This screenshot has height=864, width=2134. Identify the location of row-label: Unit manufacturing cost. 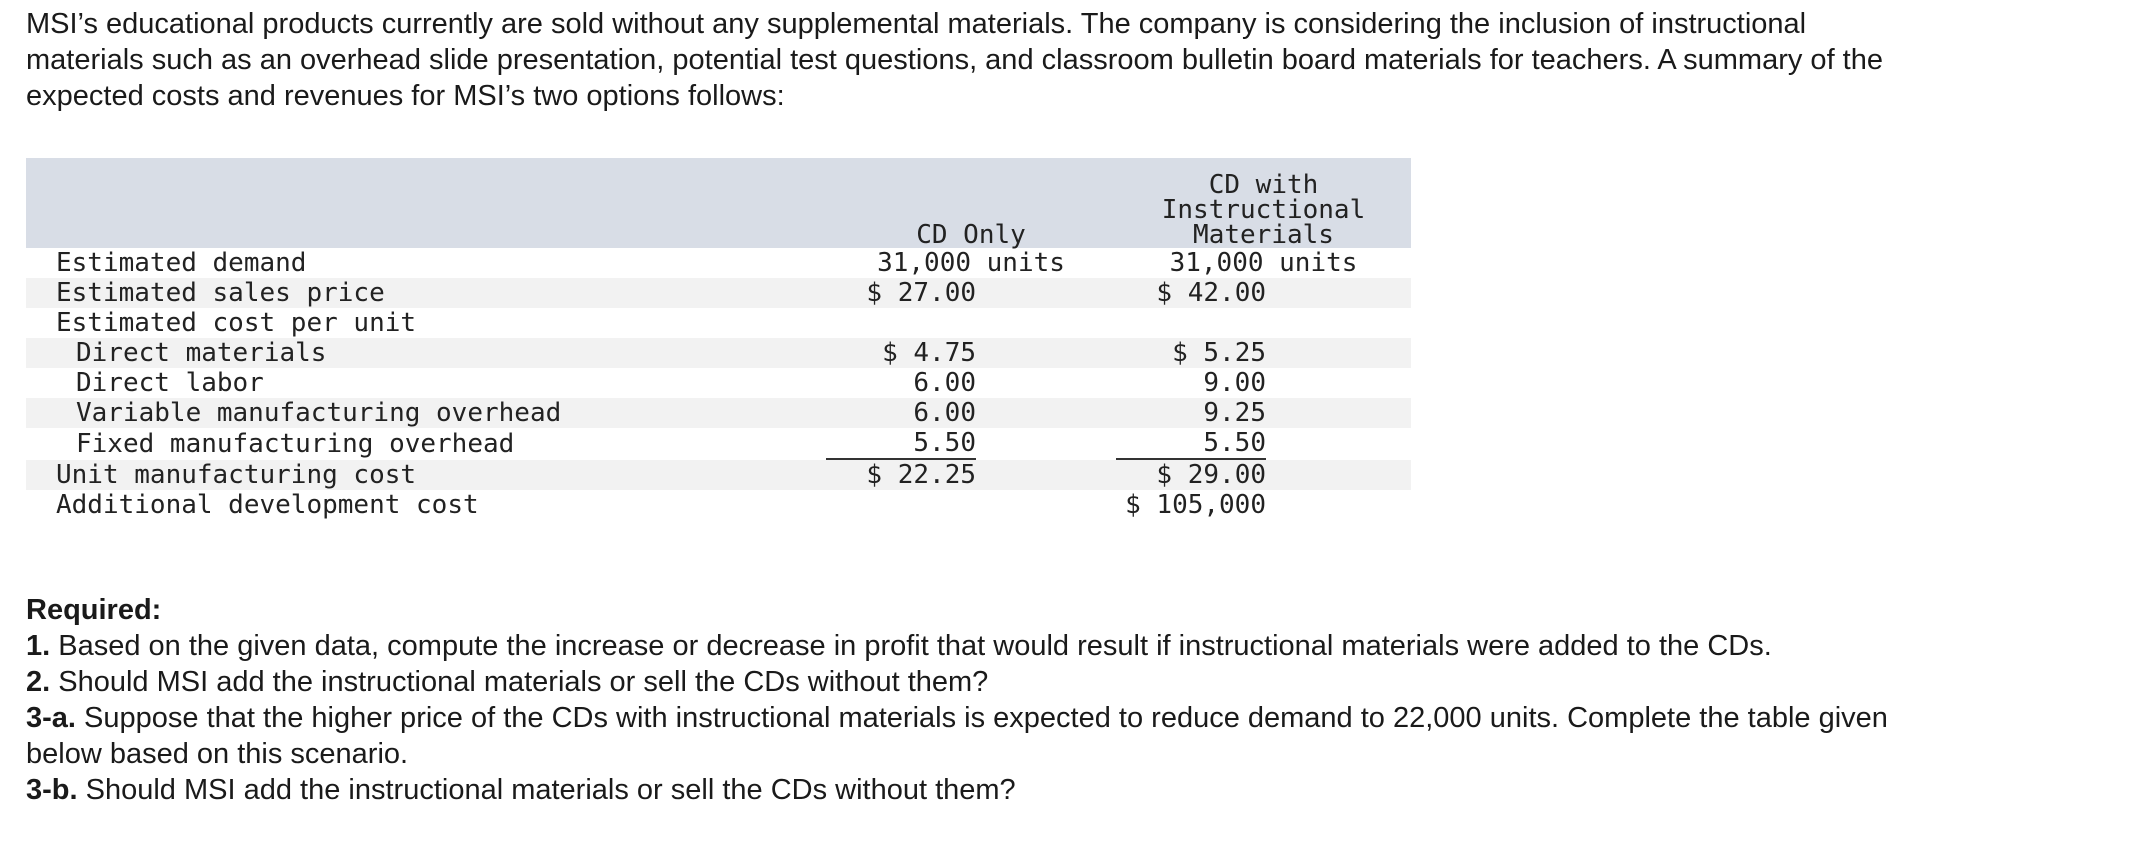
(426, 475).